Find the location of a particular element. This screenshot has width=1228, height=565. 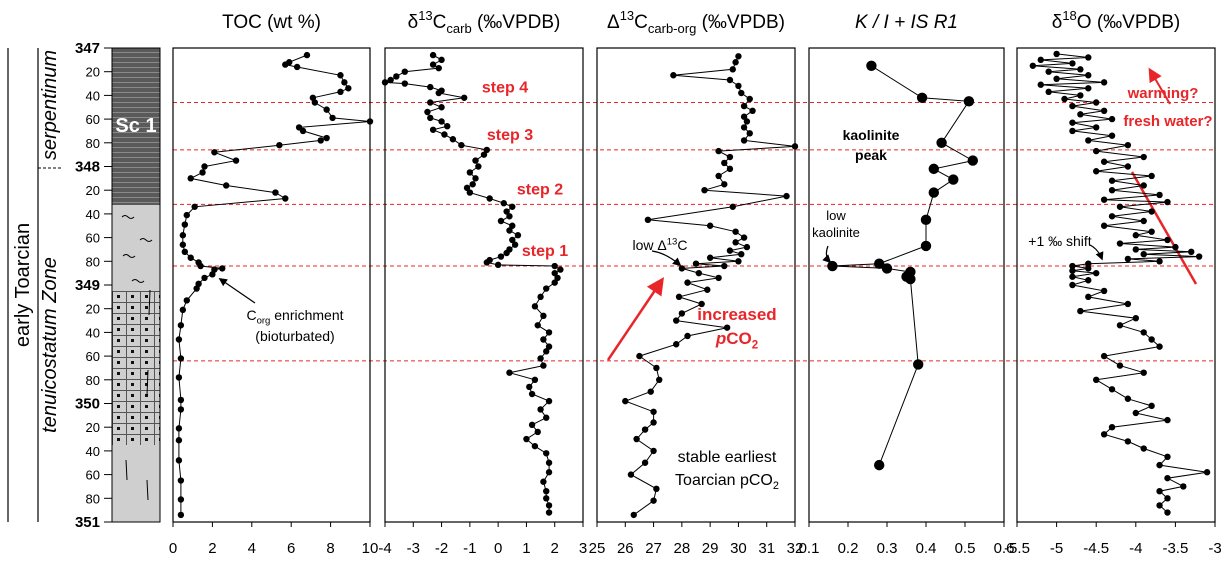

depth-tick-label: 80 is located at coordinates (93, 261).